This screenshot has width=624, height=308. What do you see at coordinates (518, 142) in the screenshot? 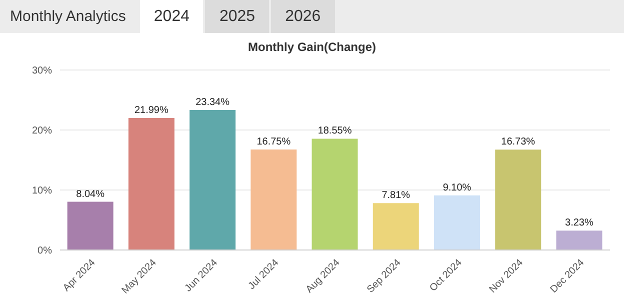
I see `data-label: 16.73%` at bounding box center [518, 142].